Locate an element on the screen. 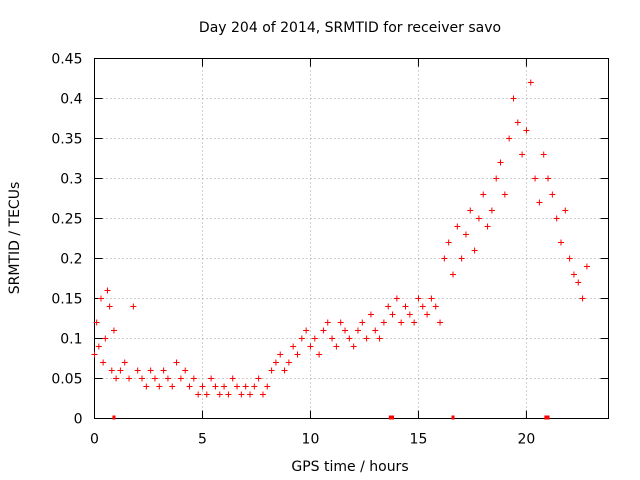 The height and width of the screenshot is (480, 640). y-tick-label: 0.25 is located at coordinates (66, 220).